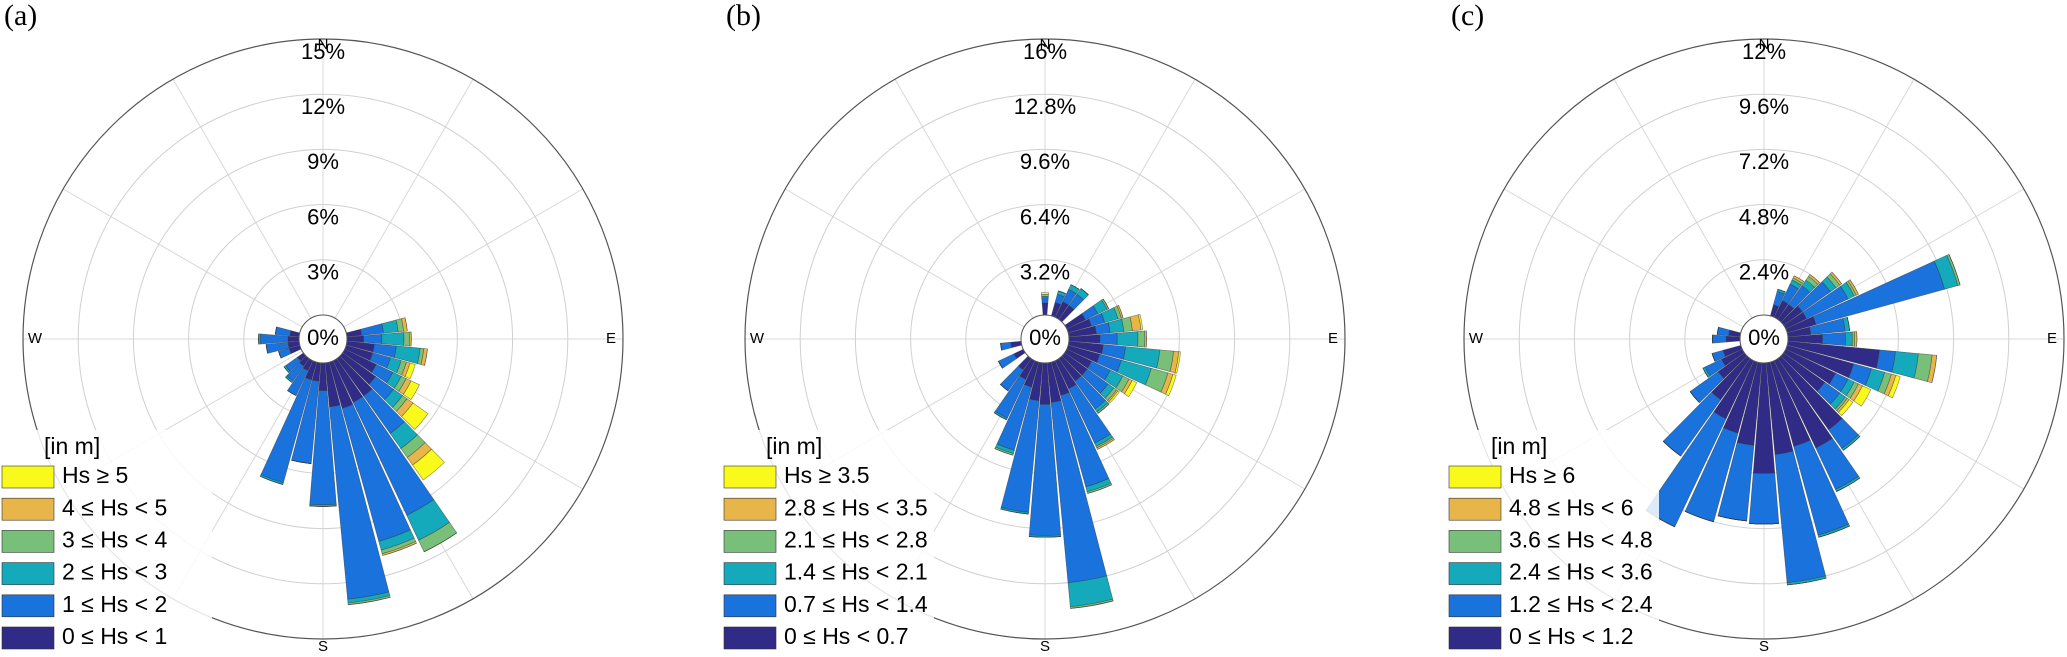  Describe the element at coordinates (20, 16) in the screenshot. I see `panel-label: (a)` at that location.